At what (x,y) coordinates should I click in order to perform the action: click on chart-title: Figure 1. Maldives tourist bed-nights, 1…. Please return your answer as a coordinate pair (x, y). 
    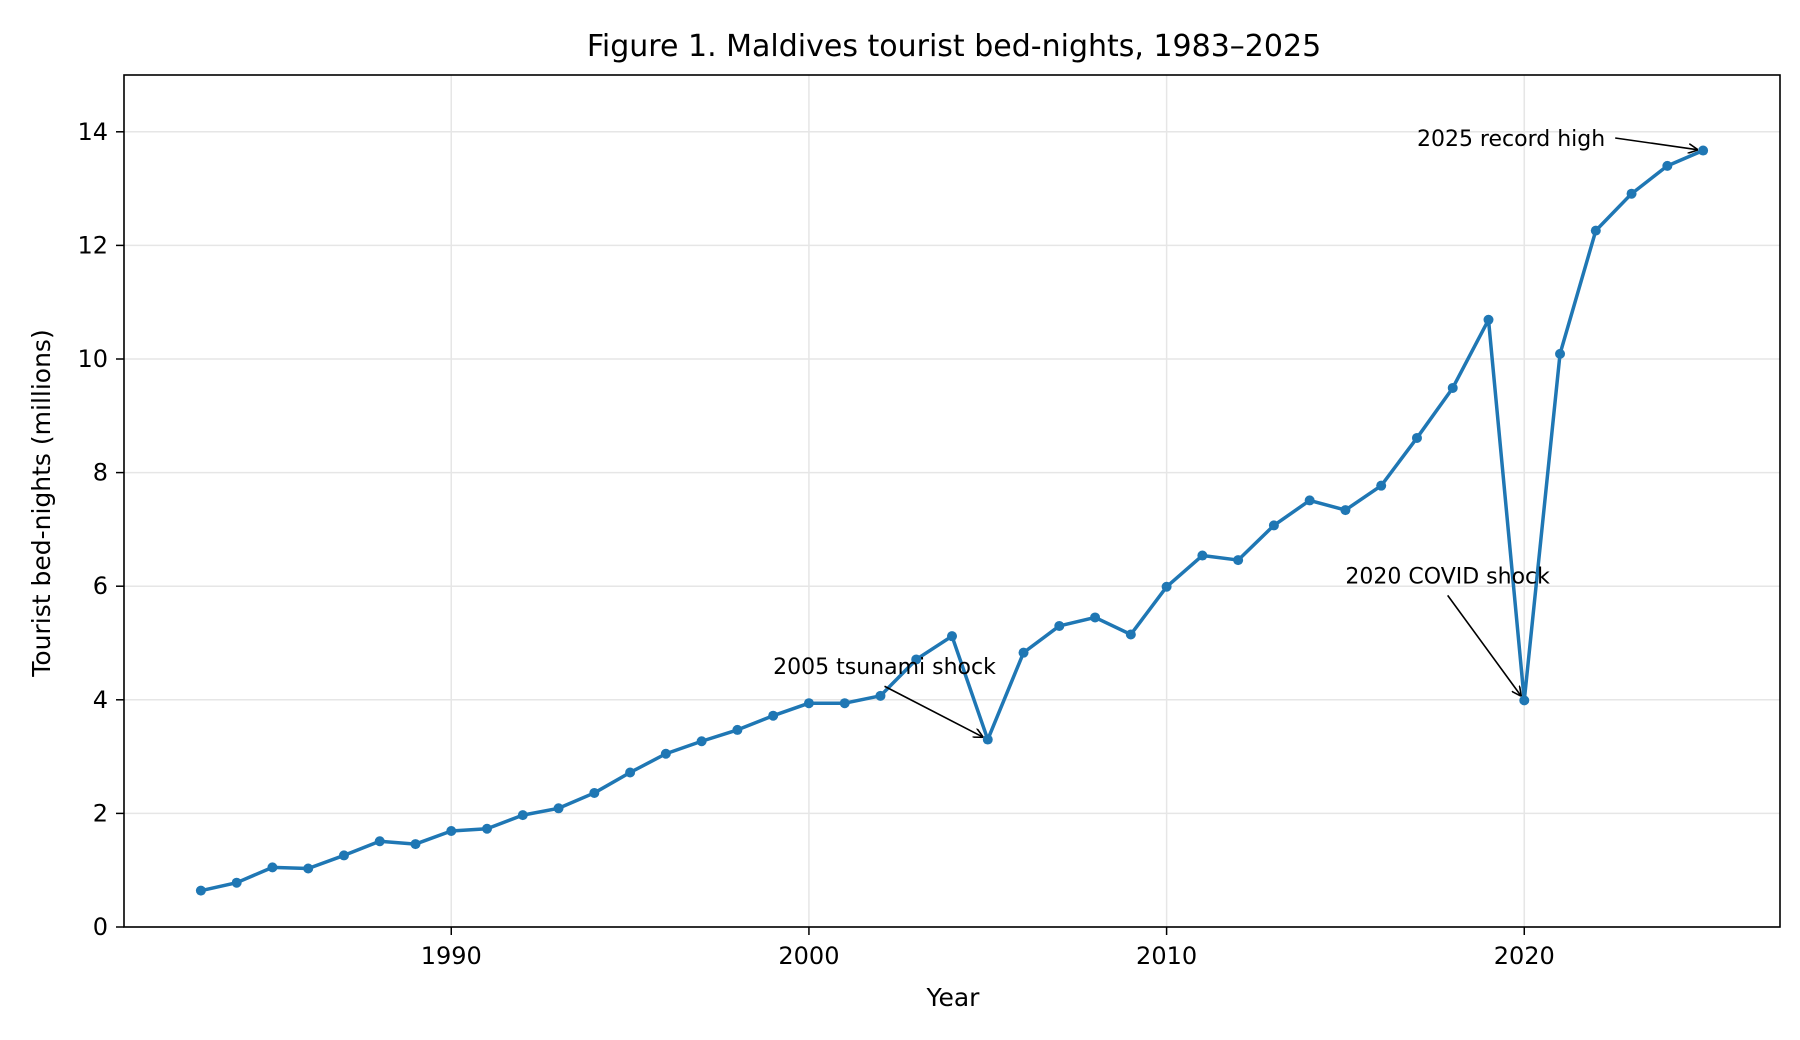
    Looking at the image, I should click on (954, 46).